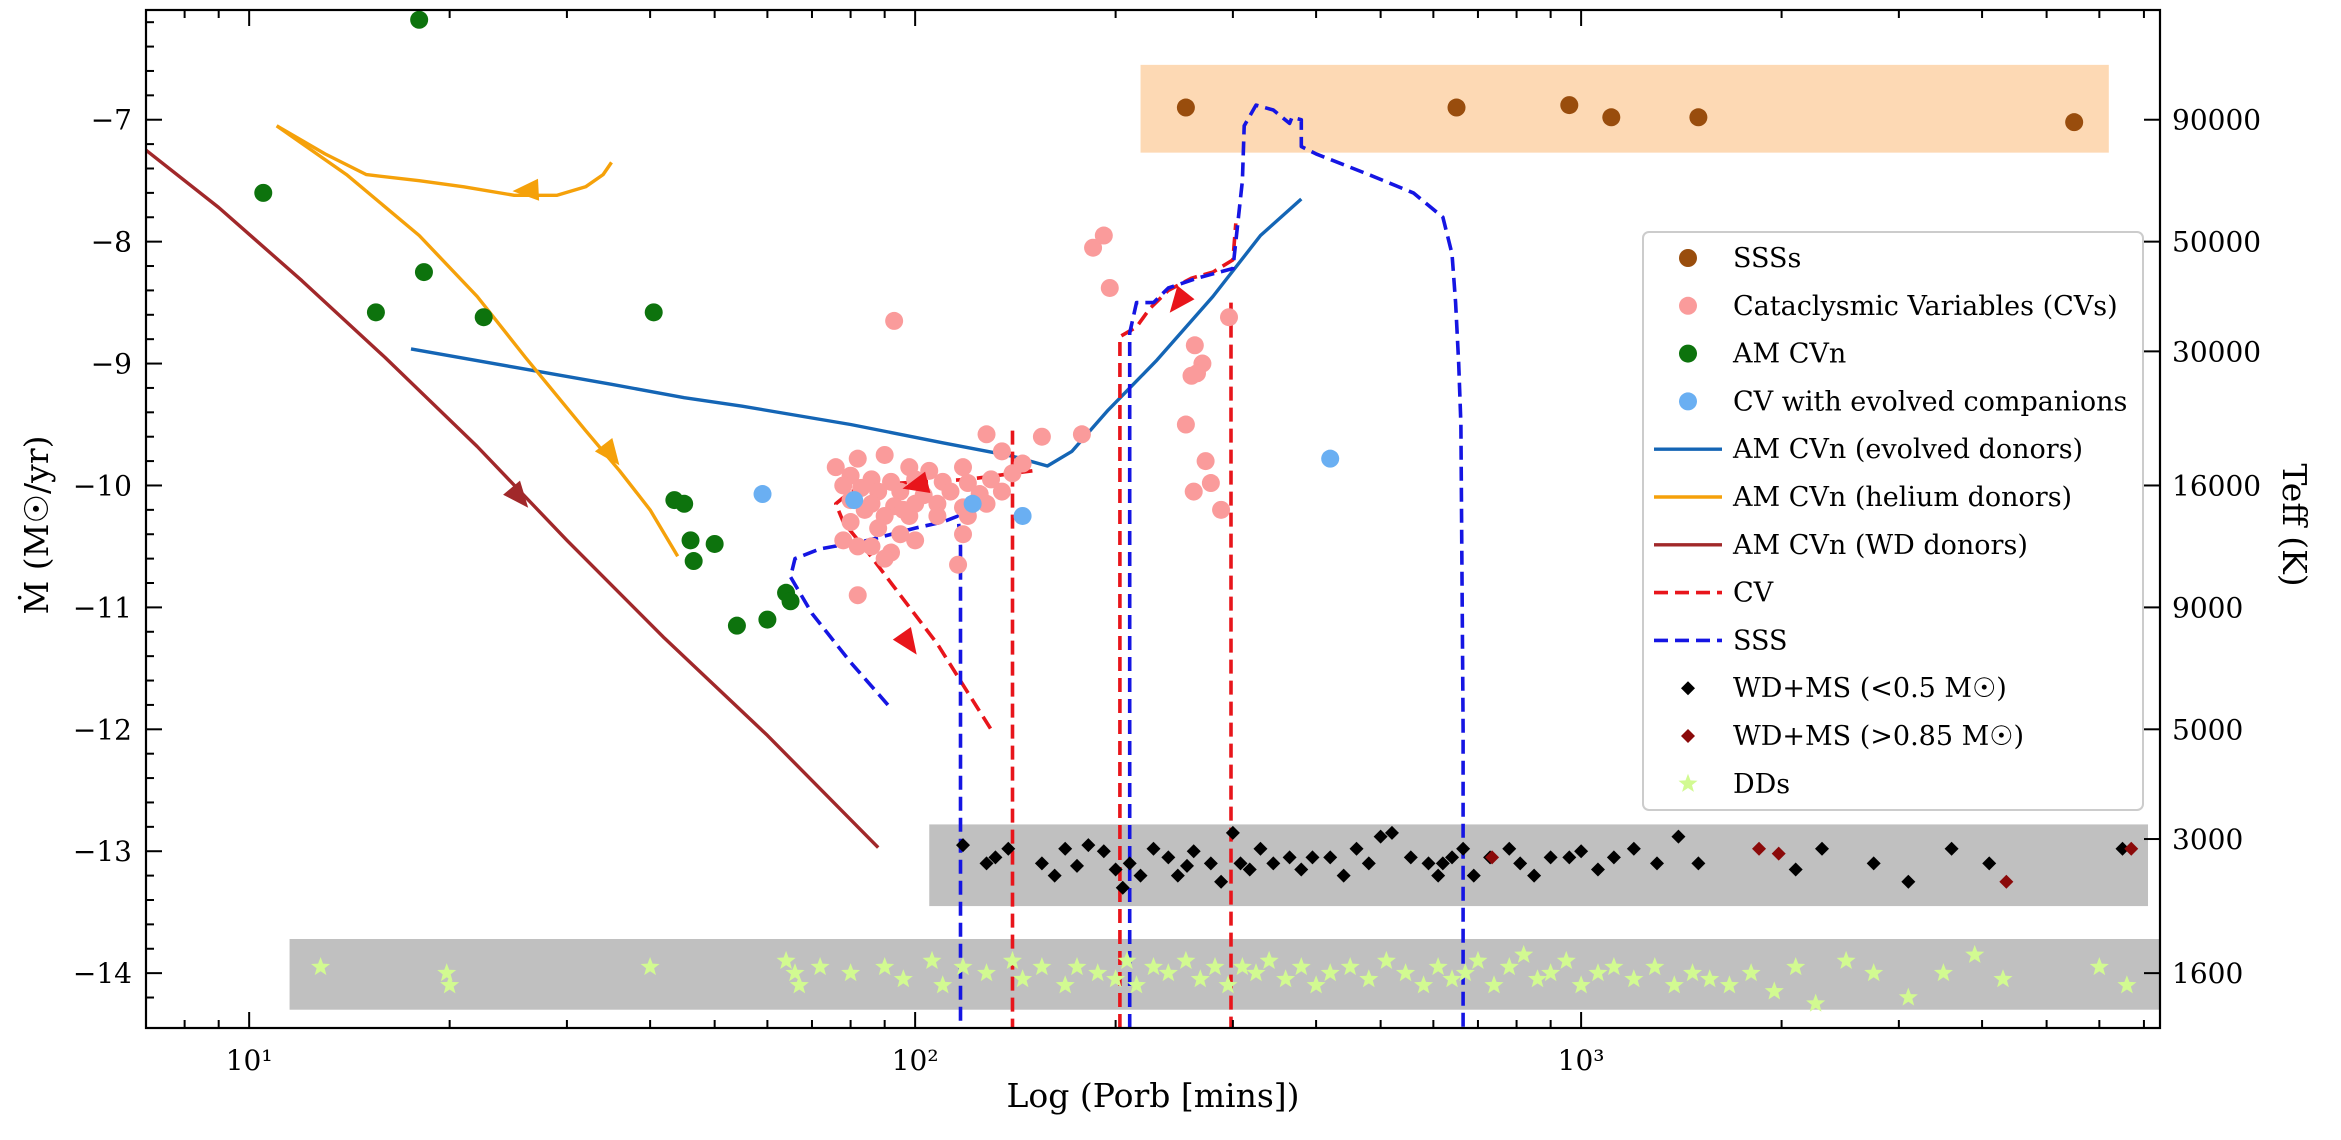 The height and width of the screenshot is (1140, 2341). What do you see at coordinates (1753, 593) in the screenshot?
I see `legend-label-cv: CV` at bounding box center [1753, 593].